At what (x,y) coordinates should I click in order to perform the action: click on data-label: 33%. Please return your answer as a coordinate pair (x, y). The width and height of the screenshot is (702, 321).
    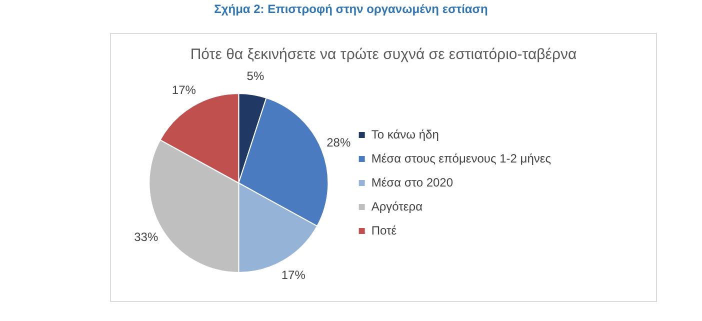
    Looking at the image, I should click on (146, 237).